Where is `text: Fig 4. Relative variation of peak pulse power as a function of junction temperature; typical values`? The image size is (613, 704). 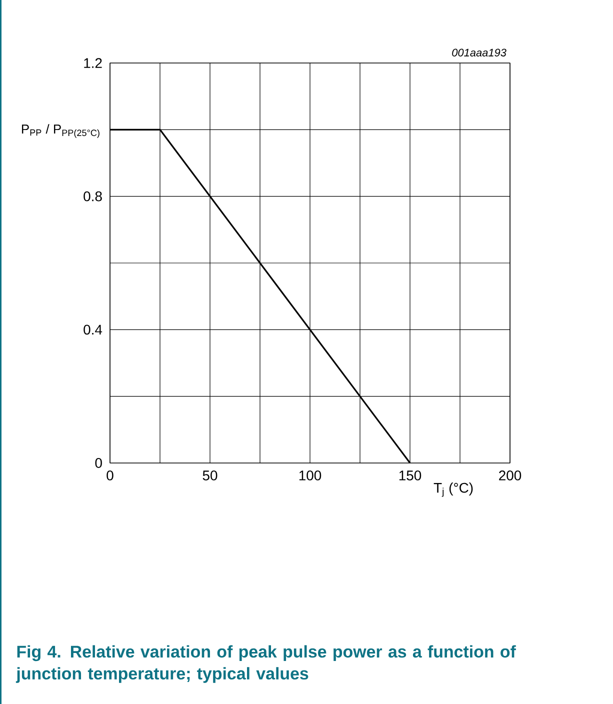
text: Fig 4. Relative variation of peak pulse power as a function of junction temperature; typical values is located at coordinates (266, 664).